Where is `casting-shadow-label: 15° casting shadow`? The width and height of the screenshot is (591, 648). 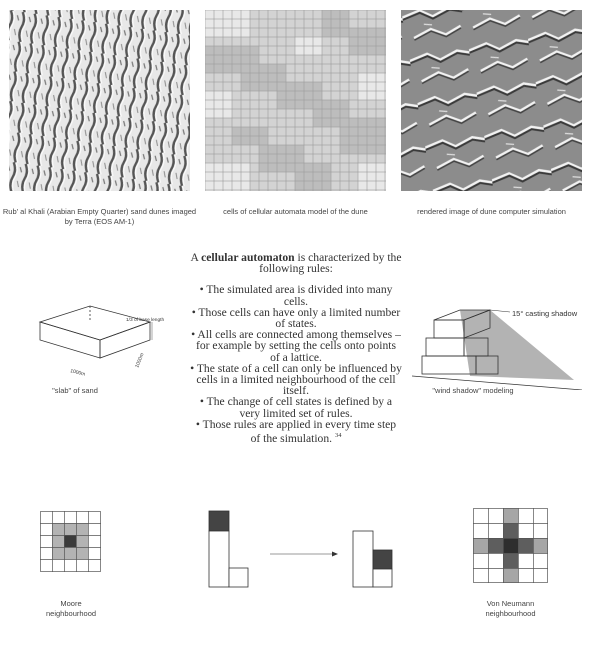 casting-shadow-label: 15° casting shadow is located at coordinates (545, 313).